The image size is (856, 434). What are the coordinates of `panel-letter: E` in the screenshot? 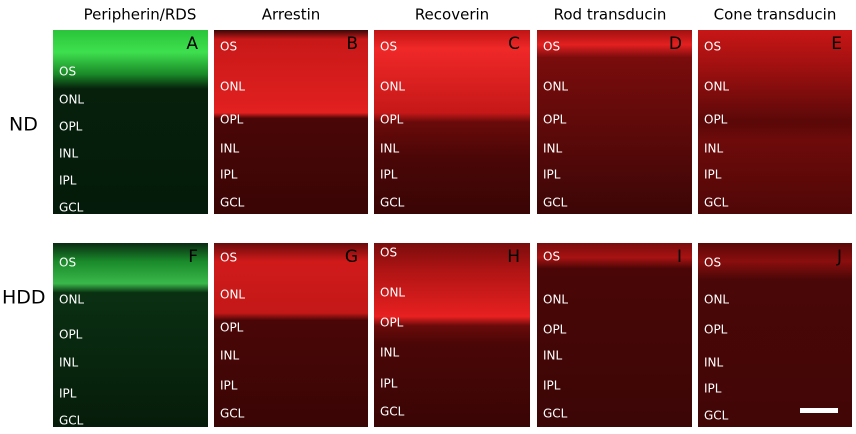 It's located at (836, 44).